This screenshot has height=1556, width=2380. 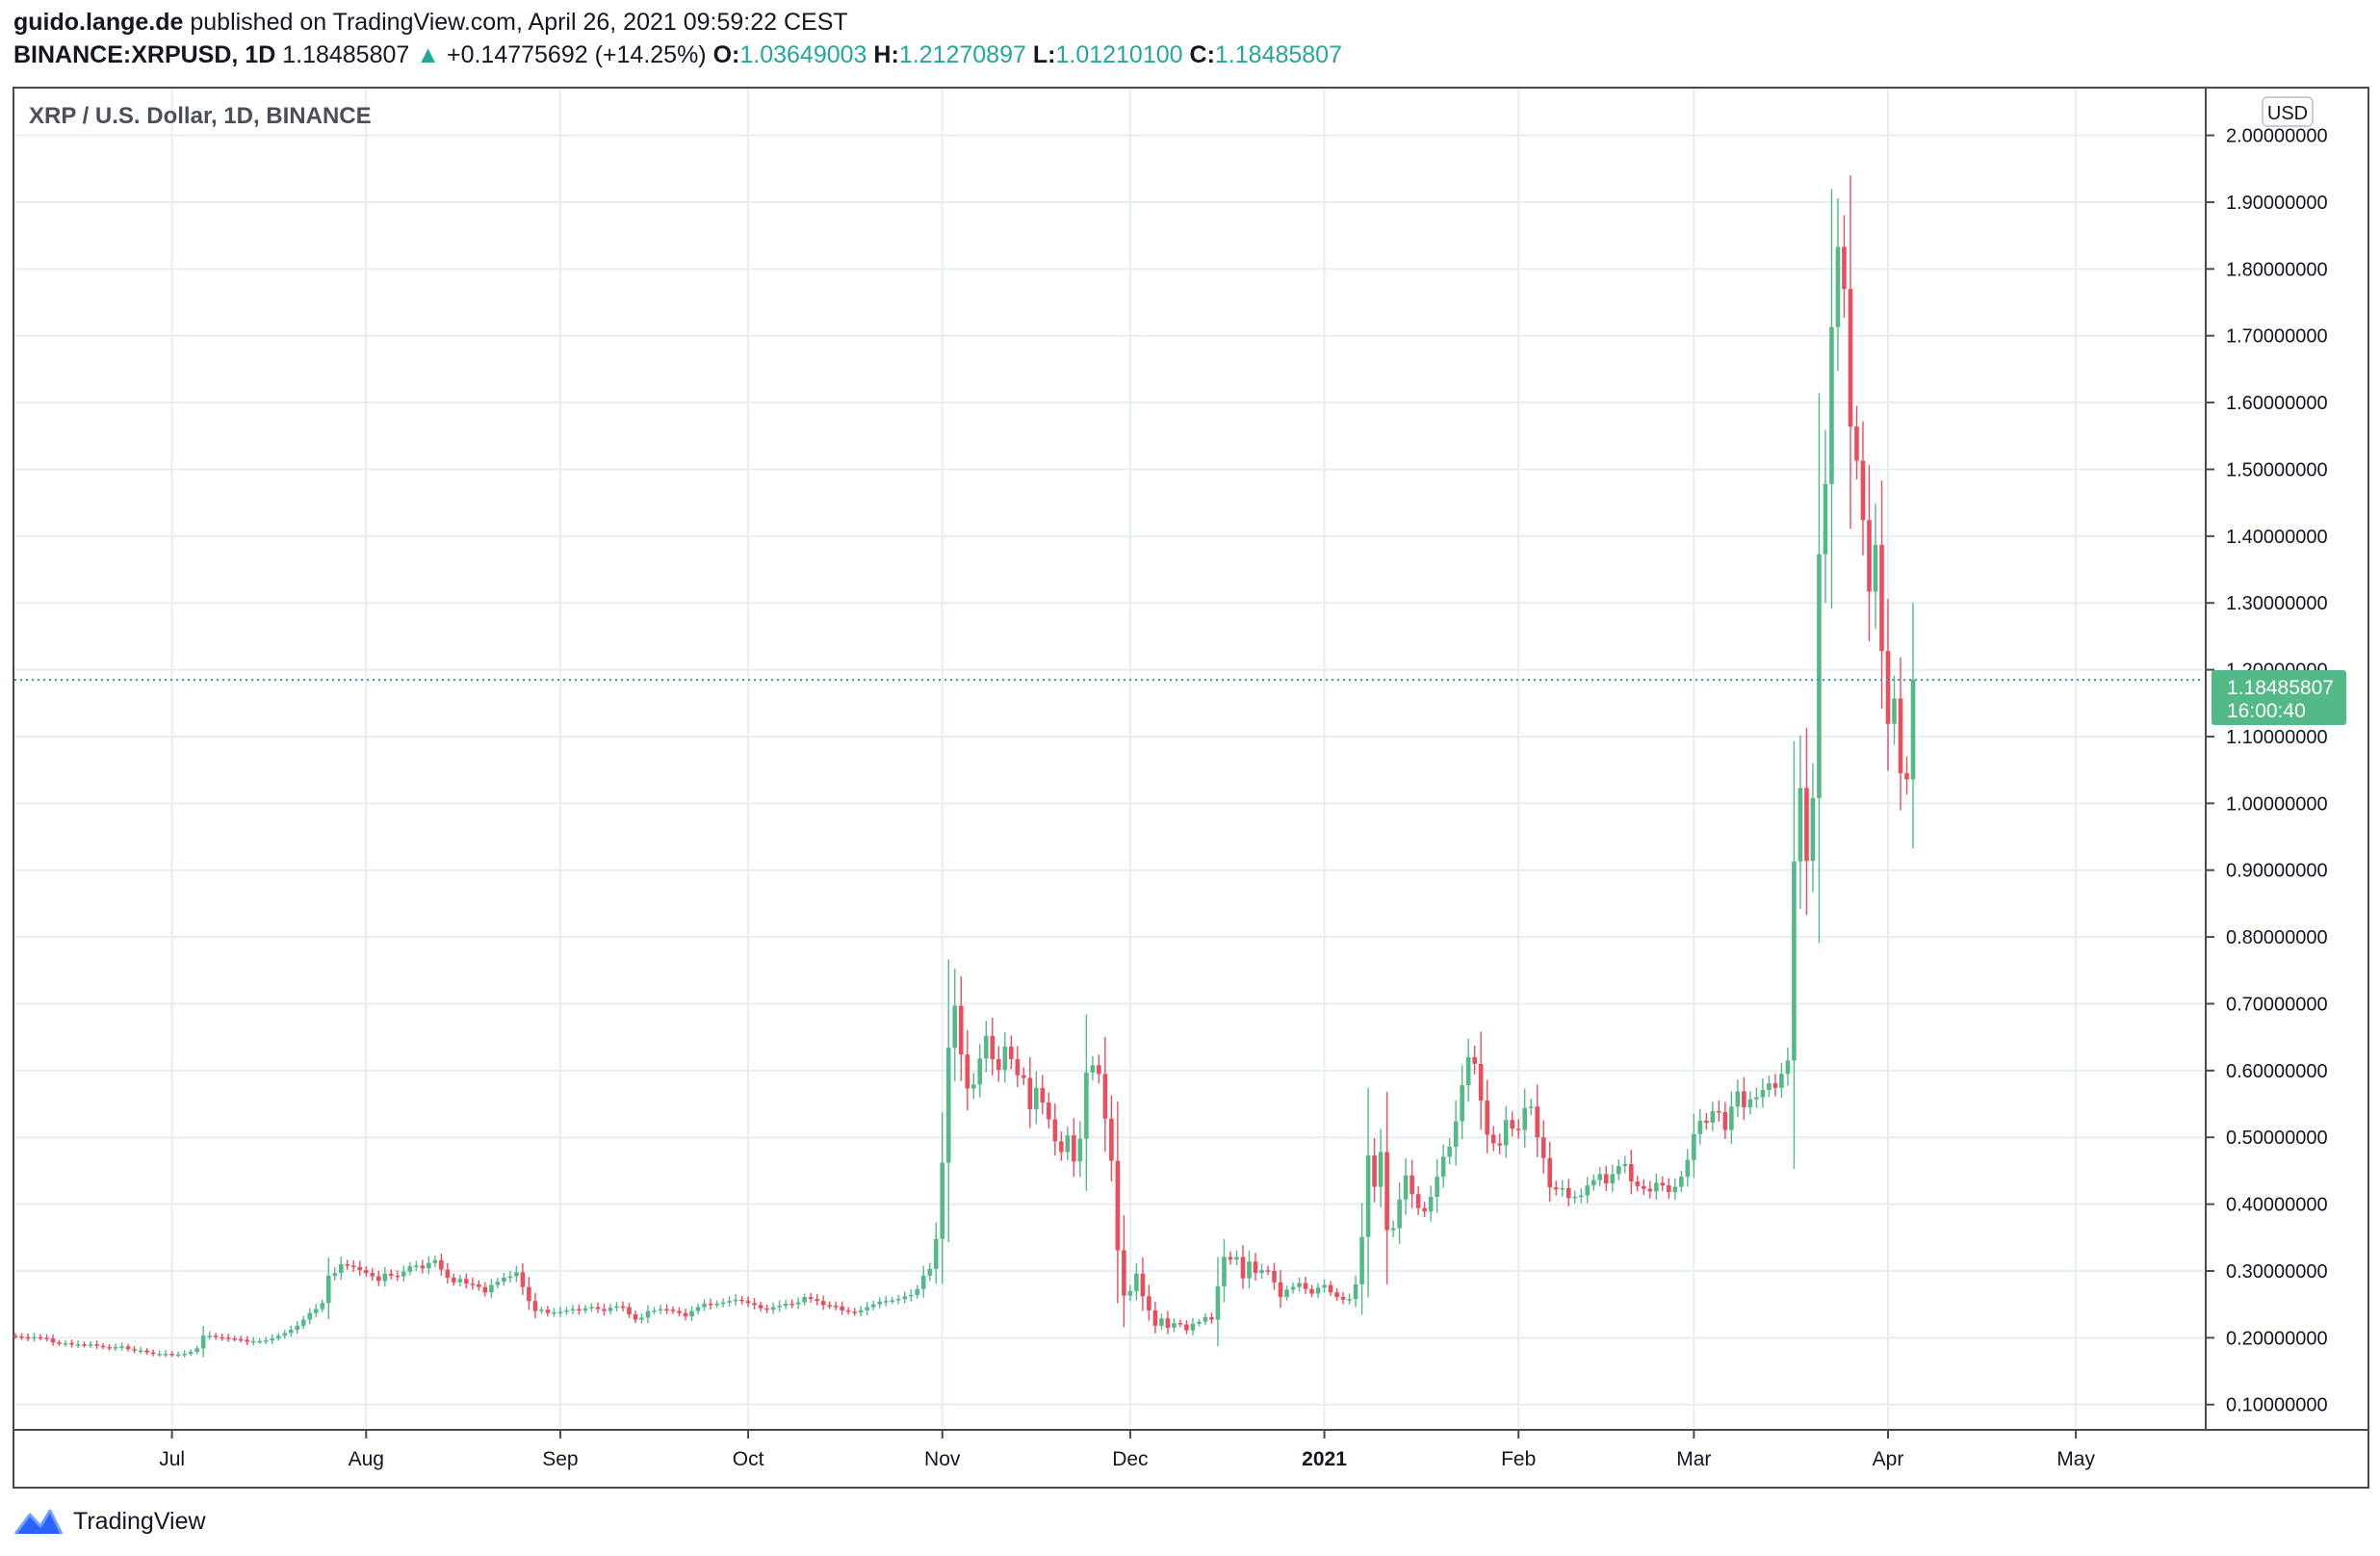 What do you see at coordinates (1044, 54) in the screenshot?
I see `low-label: L:` at bounding box center [1044, 54].